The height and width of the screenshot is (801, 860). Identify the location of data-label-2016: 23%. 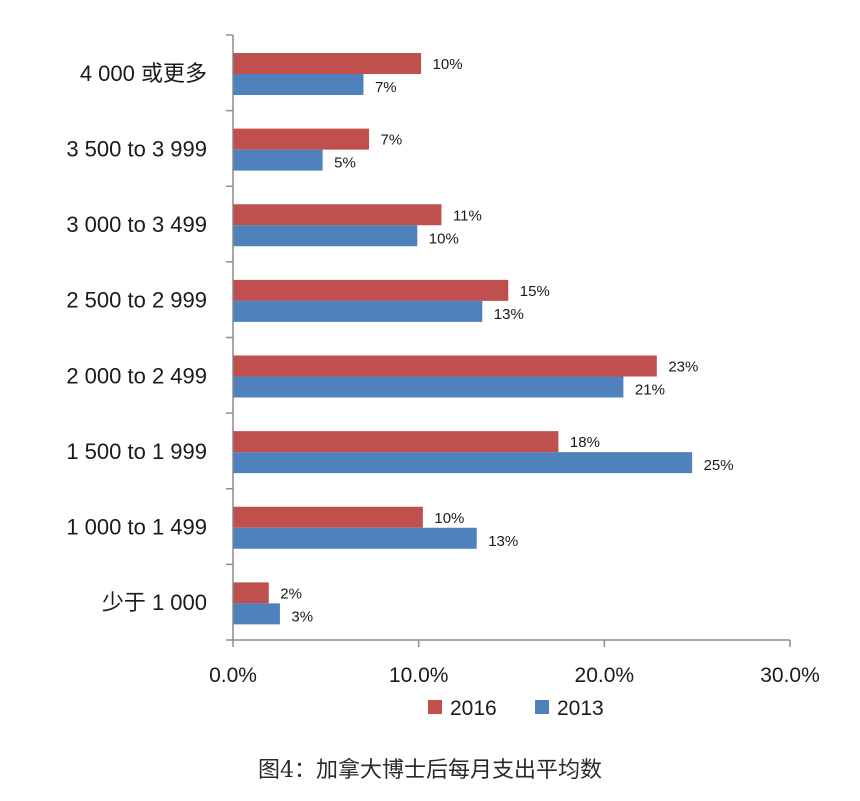
(683, 367).